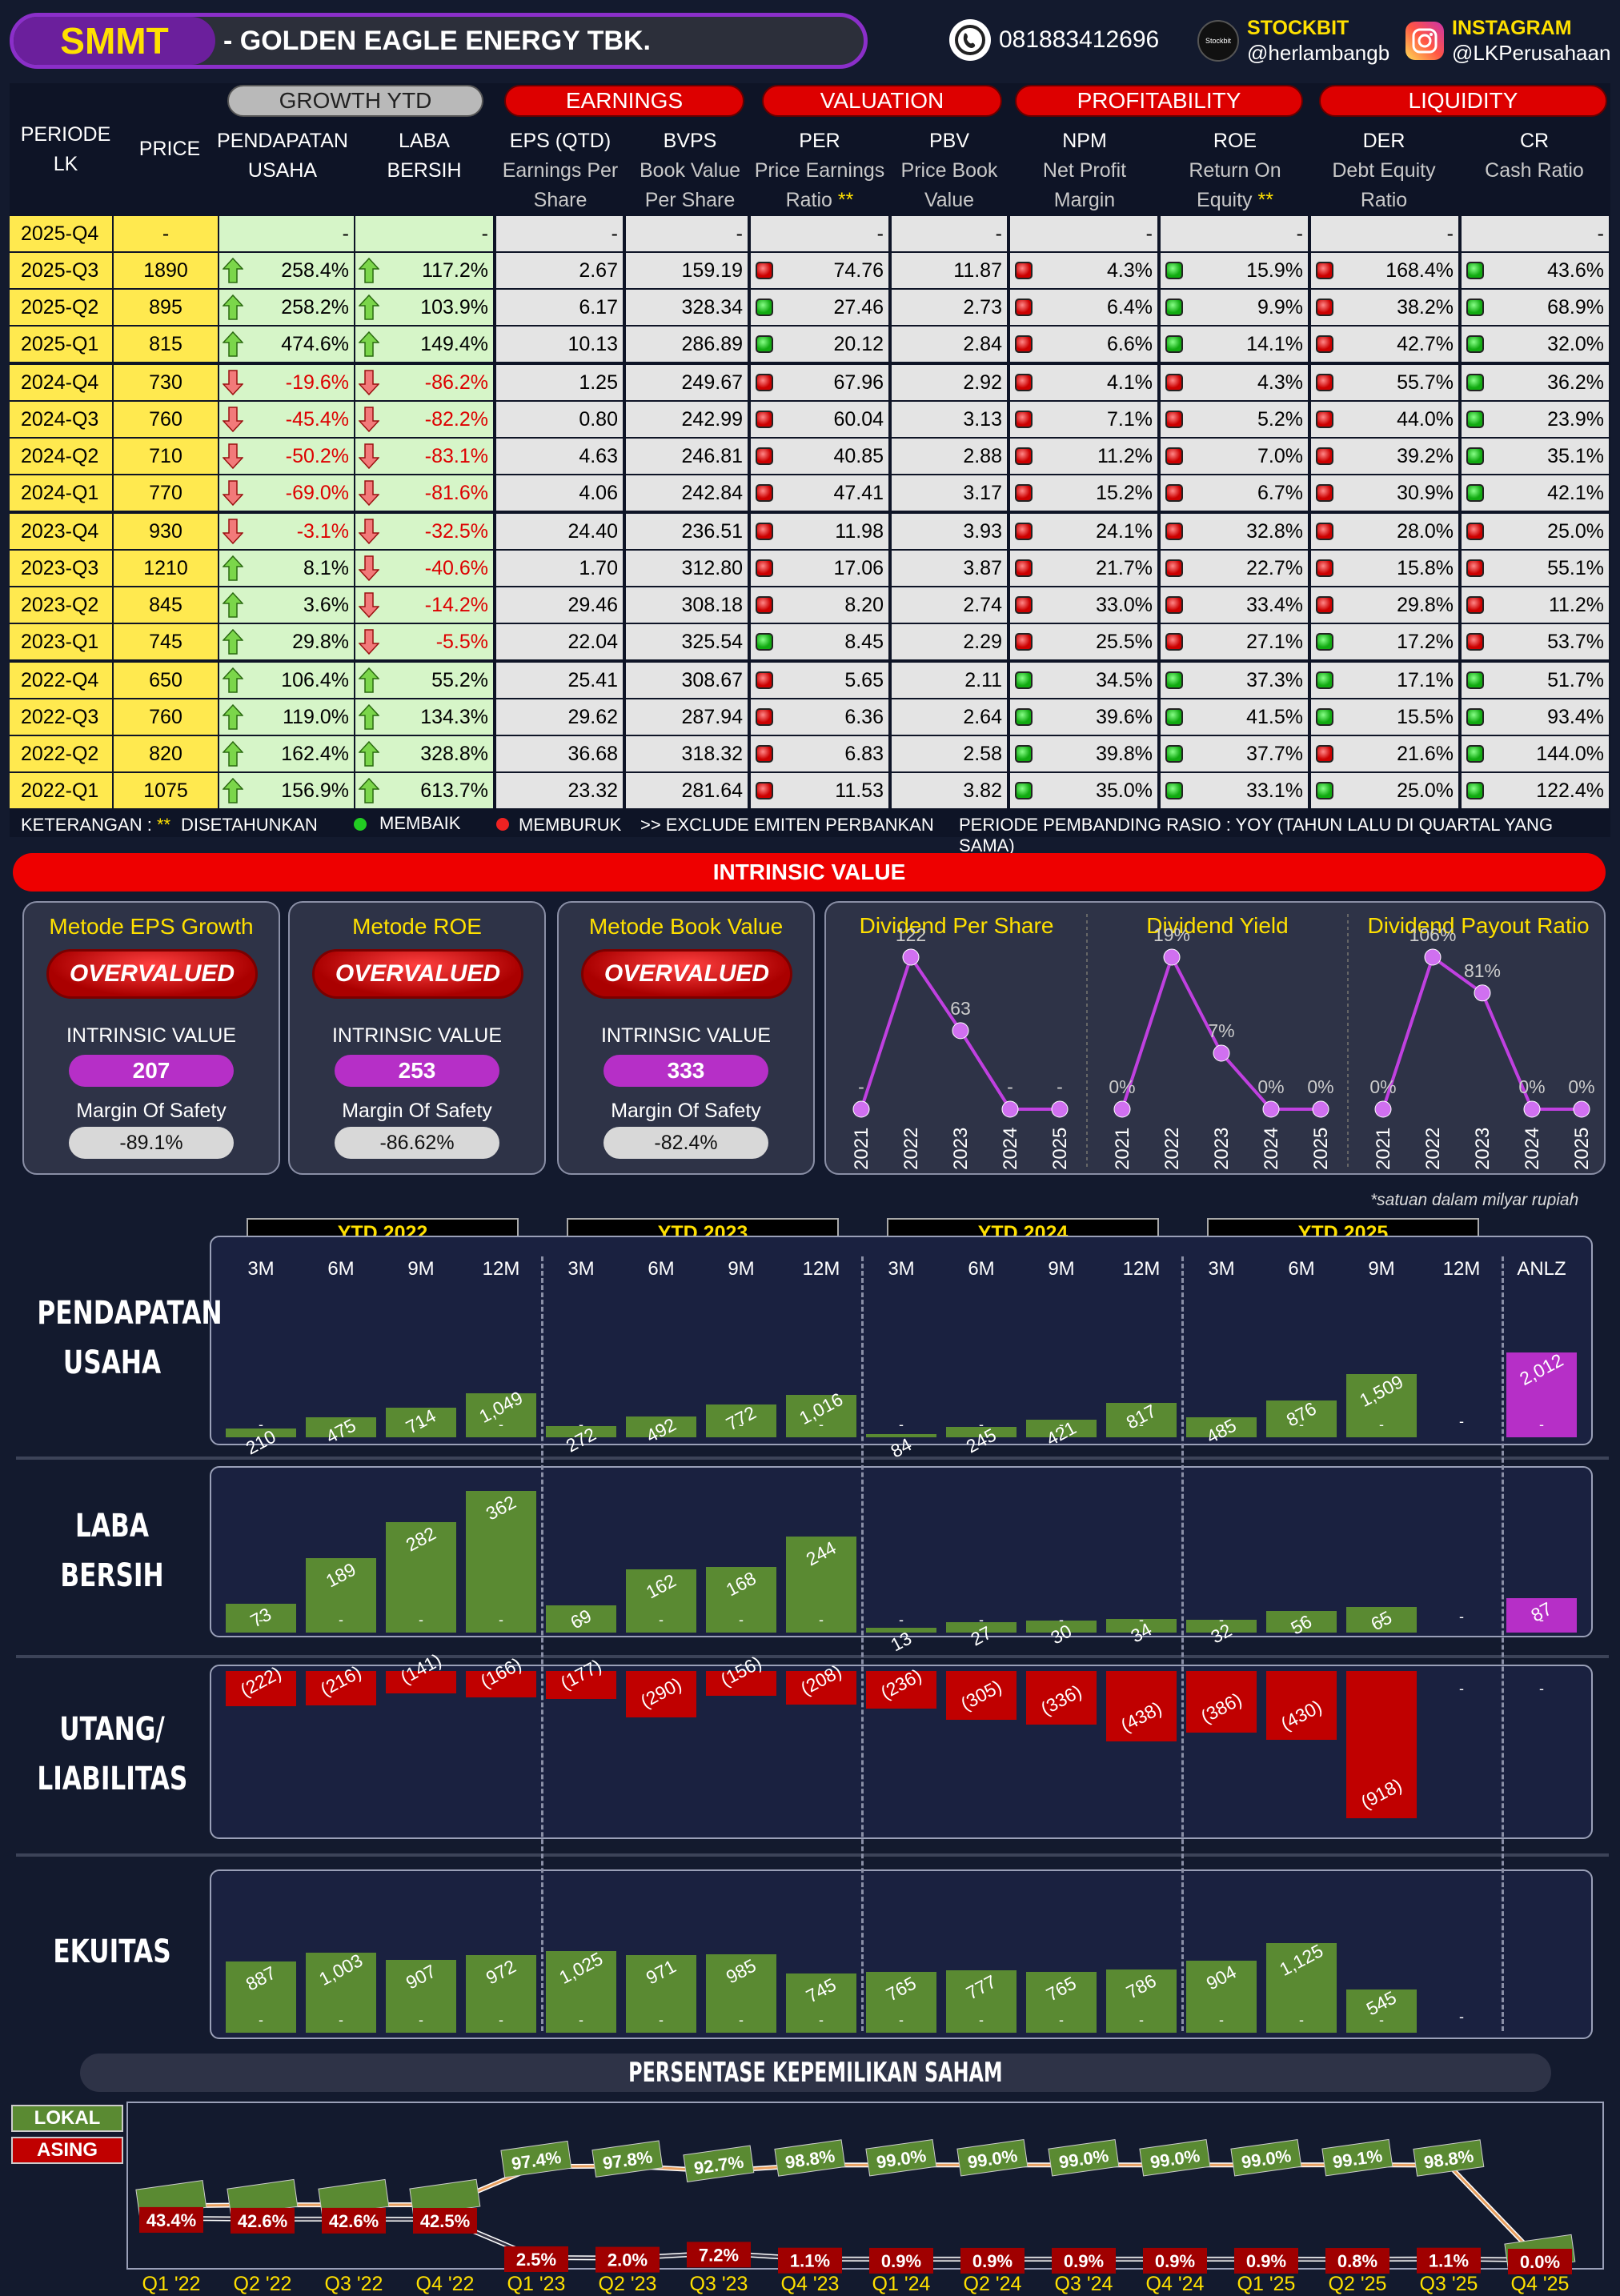  Describe the element at coordinates (502, 824) in the screenshot. I see `memburuk-dot-icon` at that location.